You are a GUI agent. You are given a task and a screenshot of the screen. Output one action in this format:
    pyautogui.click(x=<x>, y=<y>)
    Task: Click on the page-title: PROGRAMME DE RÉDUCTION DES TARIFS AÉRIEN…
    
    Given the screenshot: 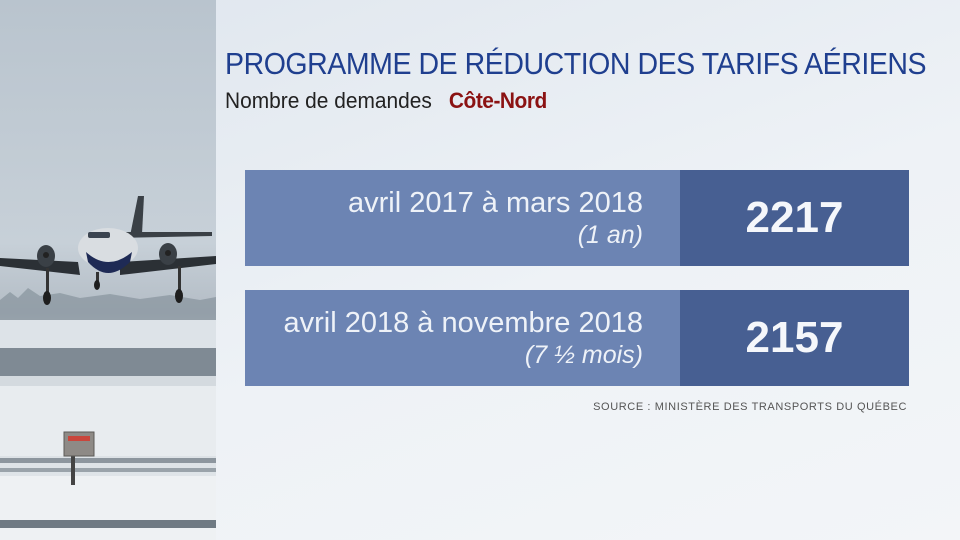 What is the action you would take?
    pyautogui.click(x=576, y=63)
    